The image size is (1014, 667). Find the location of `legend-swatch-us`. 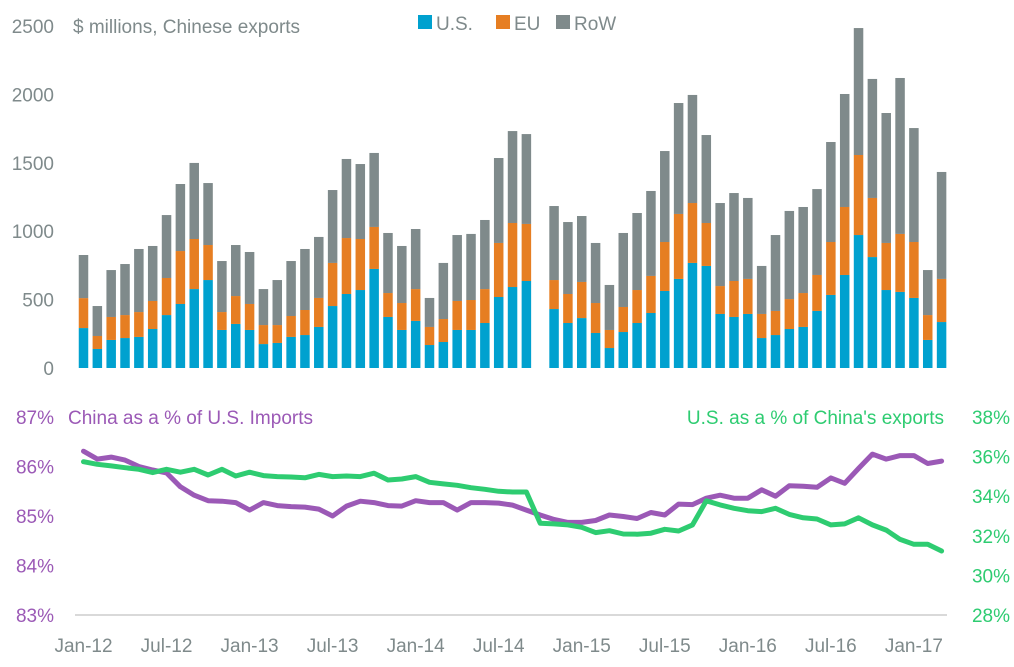

legend-swatch-us is located at coordinates (425, 22).